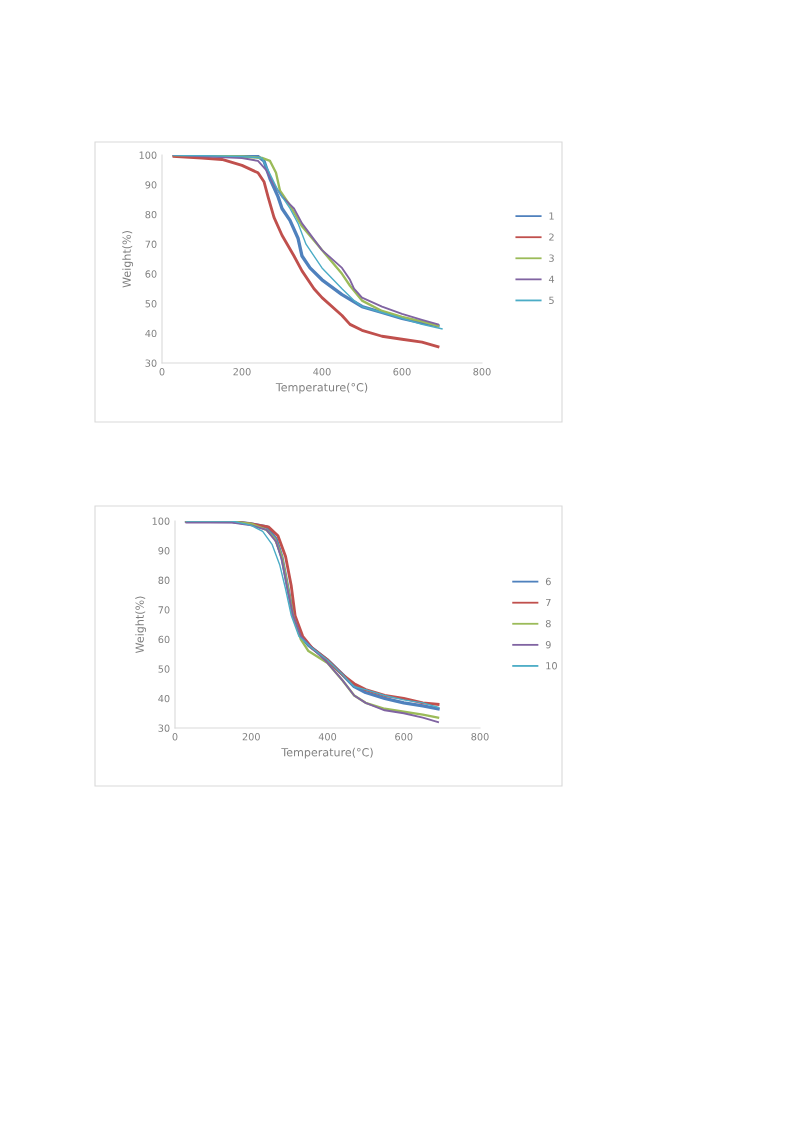 The width and height of the screenshot is (793, 1123). I want to click on legend-label: 5, so click(551, 300).